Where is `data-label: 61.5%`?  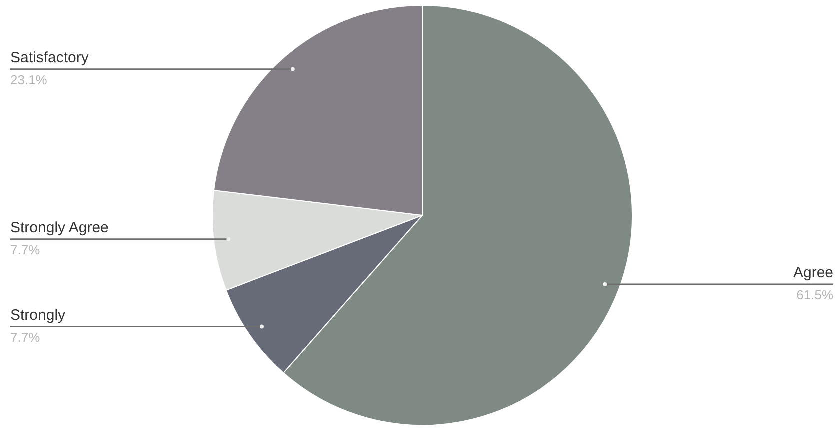 data-label: 61.5% is located at coordinates (815, 295).